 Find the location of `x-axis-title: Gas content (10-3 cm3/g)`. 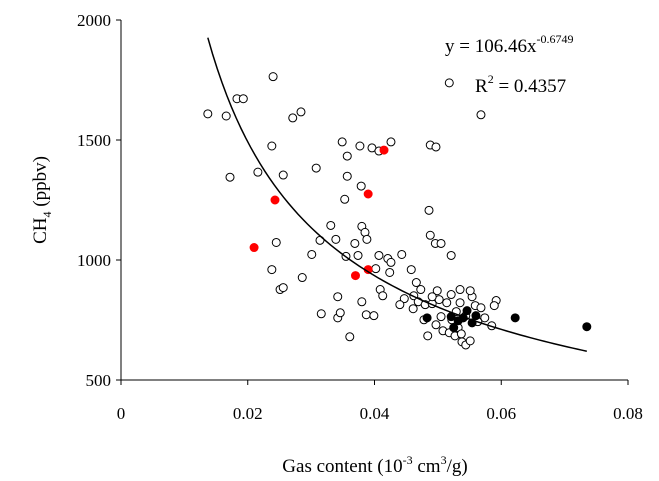

x-axis-title: Gas content (10-3 cm3/g) is located at coordinates (374, 465).